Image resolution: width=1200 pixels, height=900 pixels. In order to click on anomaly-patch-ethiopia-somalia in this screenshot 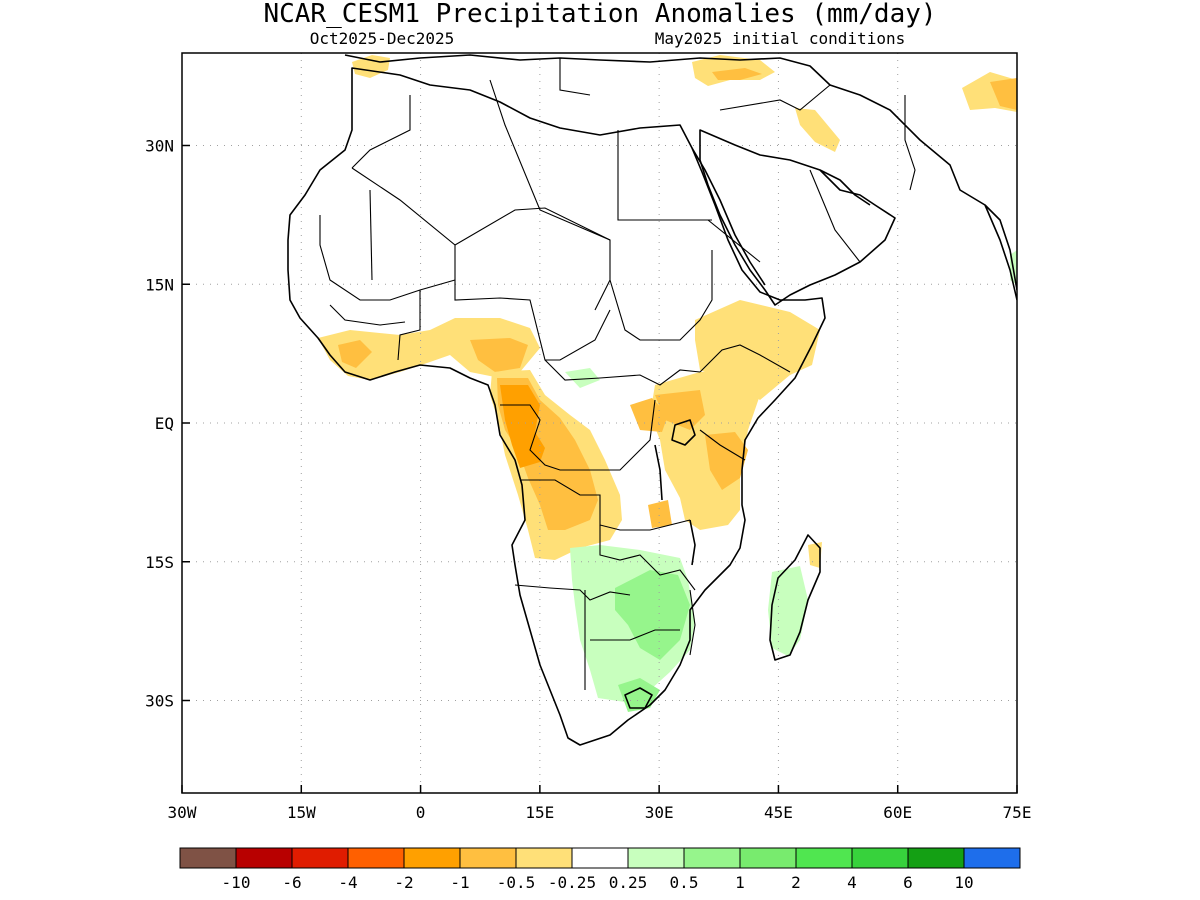, I will do `click(757, 350)`.